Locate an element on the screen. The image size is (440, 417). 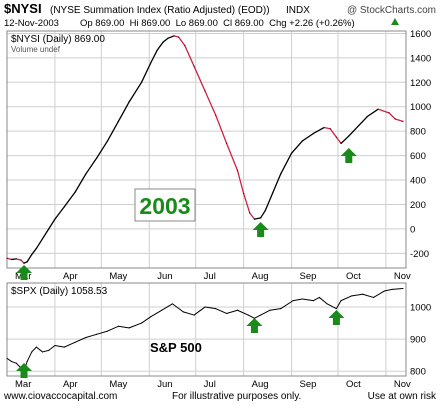
y-tick-label: 800 is located at coordinates (418, 372).